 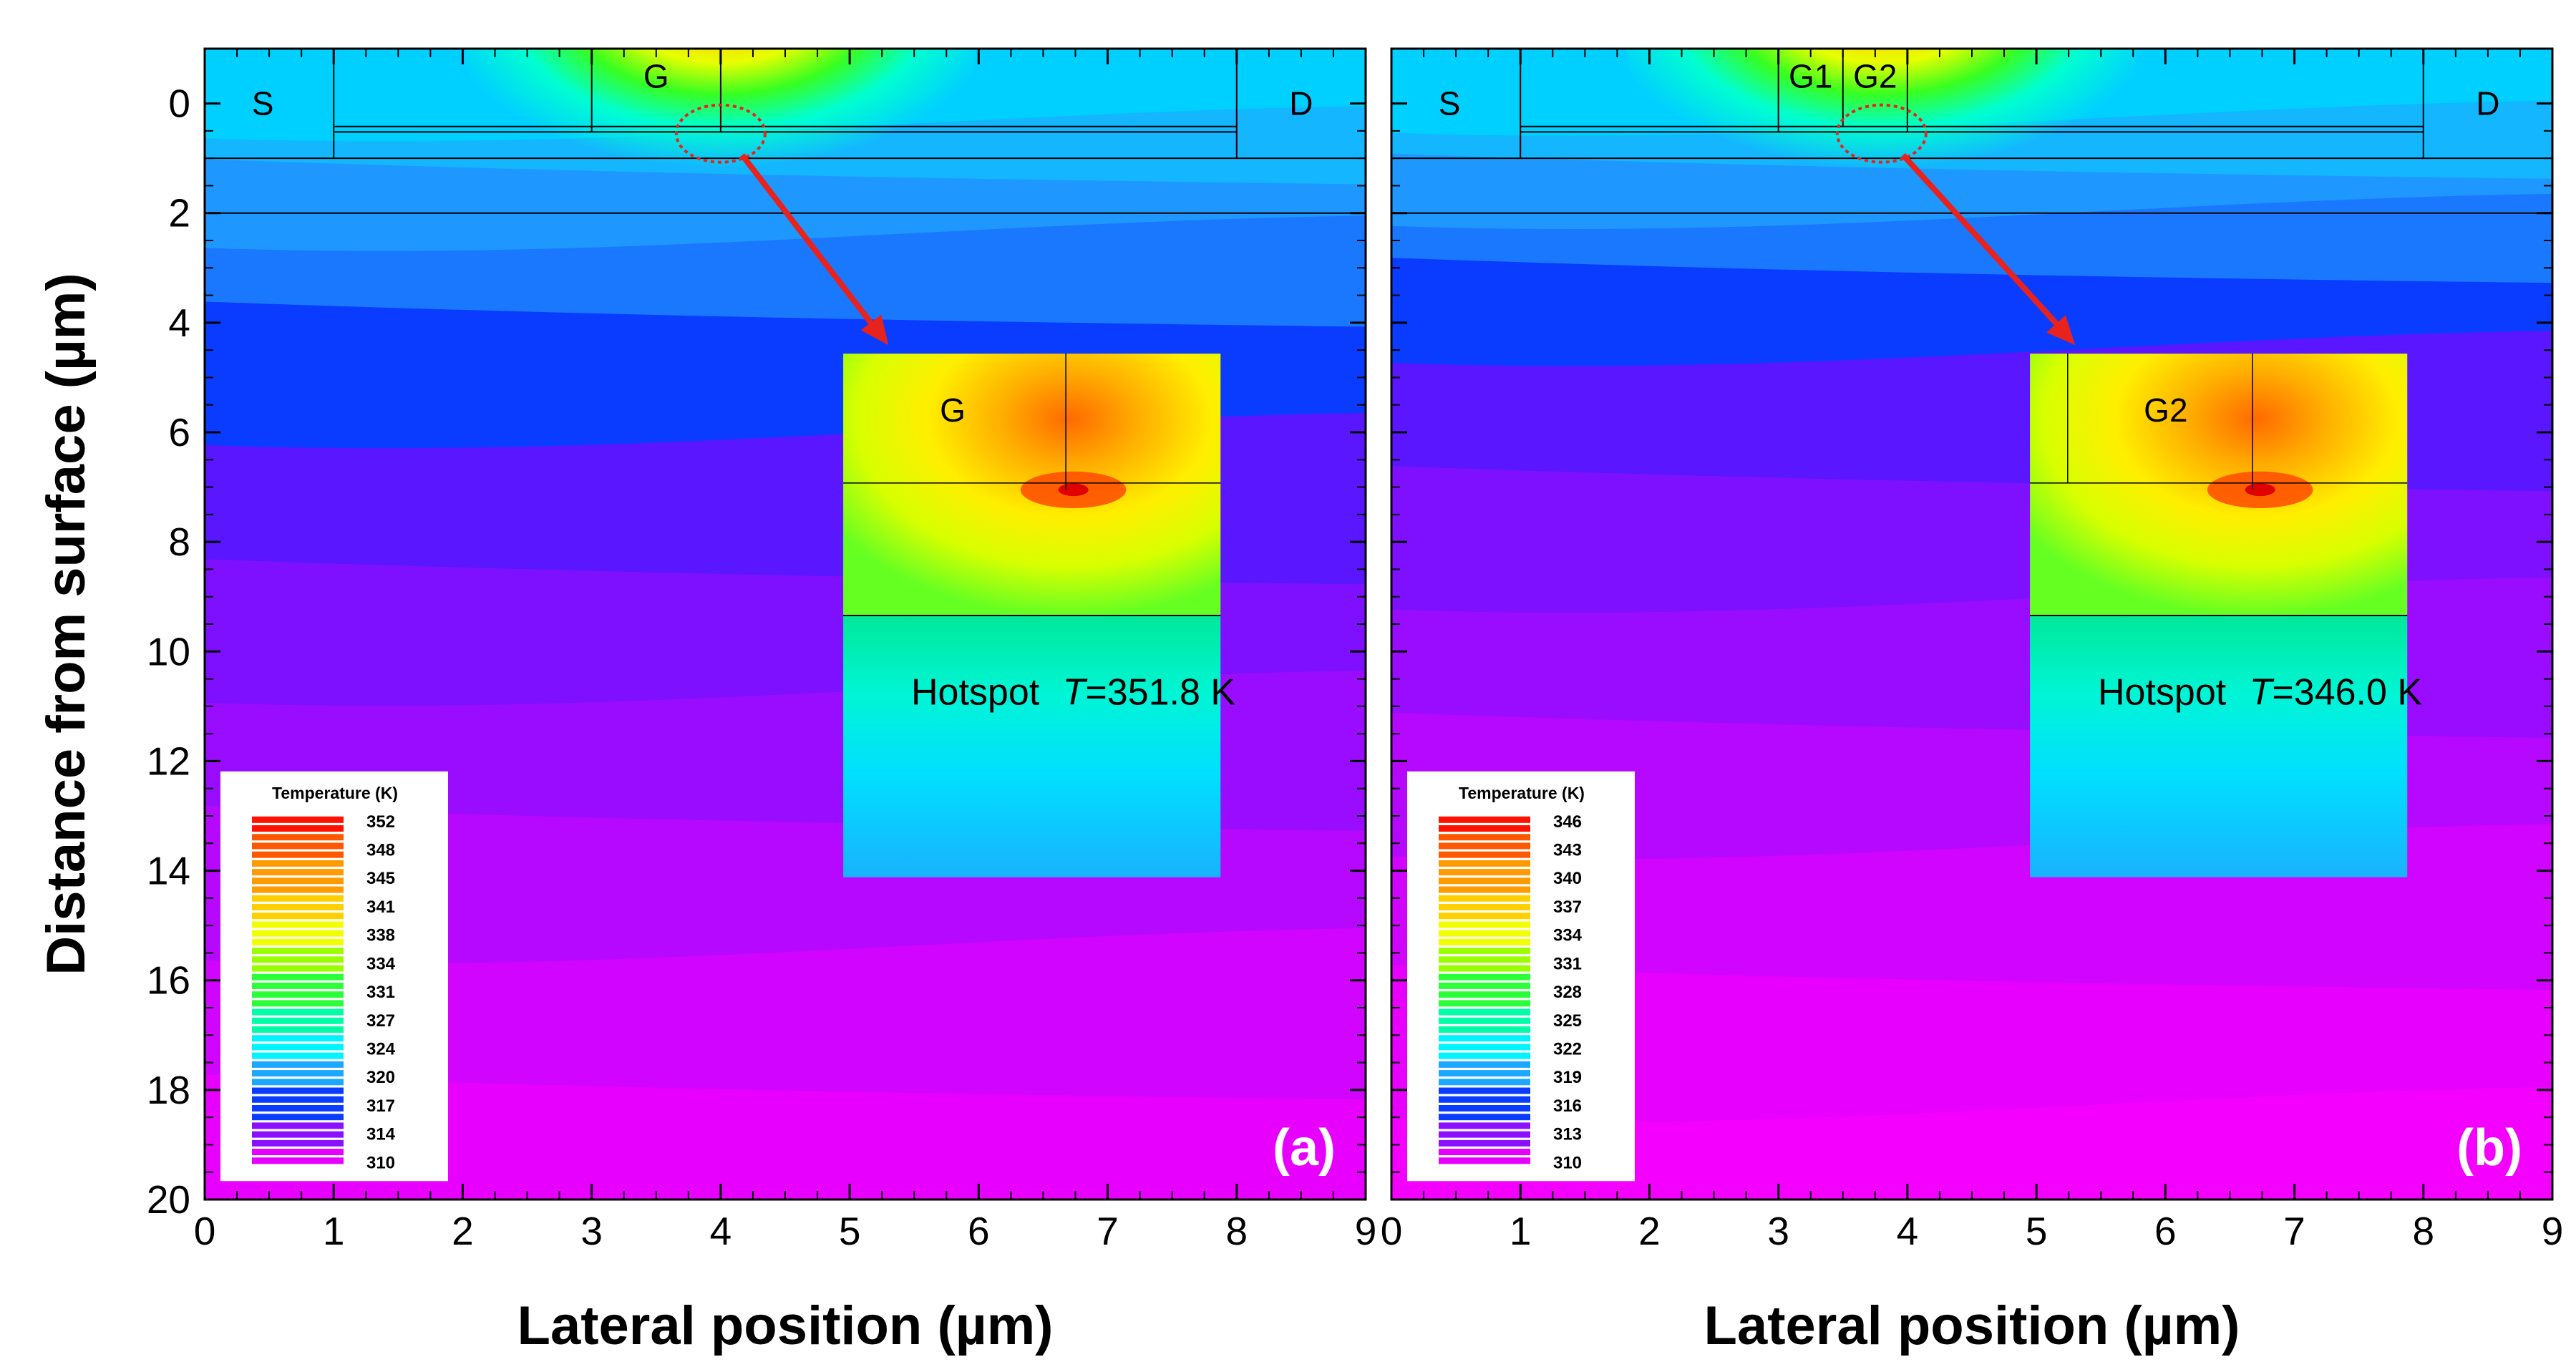 What do you see at coordinates (2165, 410) in the screenshot?
I see `inset-gate-label: G2` at bounding box center [2165, 410].